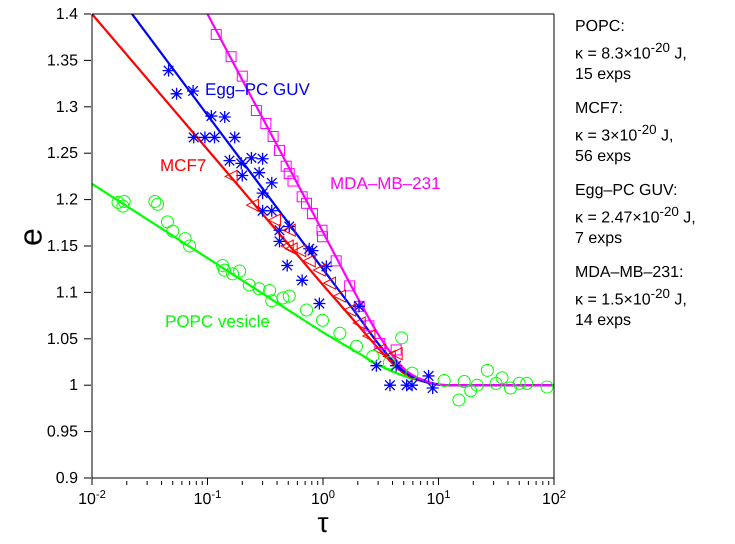 Image resolution: width=735 pixels, height=544 pixels. What do you see at coordinates (62, 432) in the screenshot?
I see `y-tick-label: 0.95` at bounding box center [62, 432].